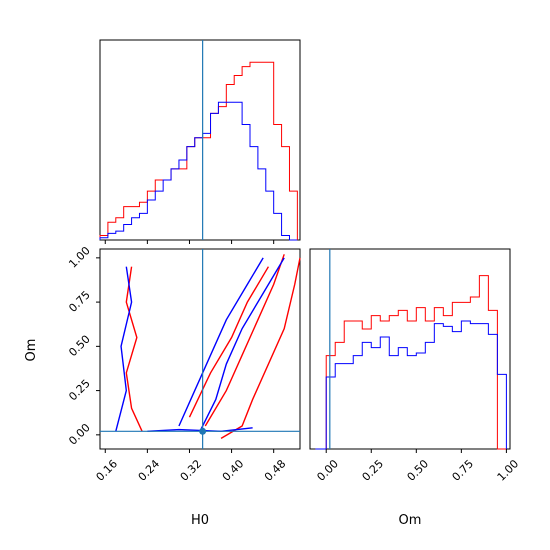  Describe the element at coordinates (31, 350) in the screenshot. I see `y-axis-label-om: Om` at that location.